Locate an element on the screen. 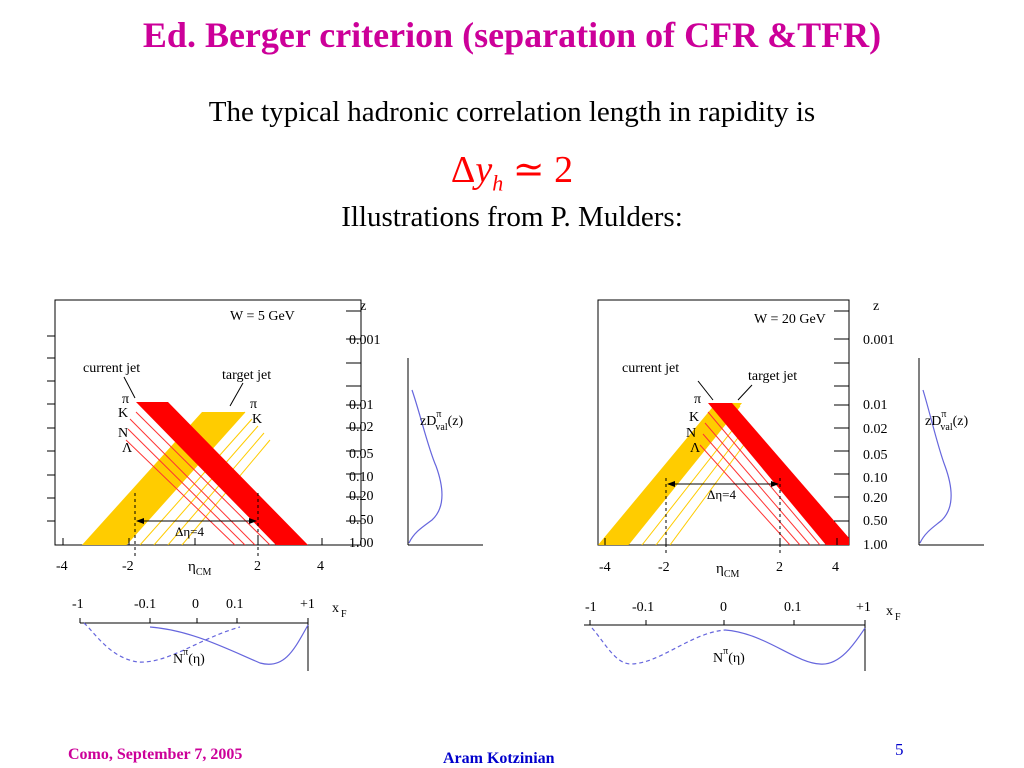 Image resolution: width=1024 pixels, height=768 pixels. xf-tick-1: -0.1 is located at coordinates (145, 604).